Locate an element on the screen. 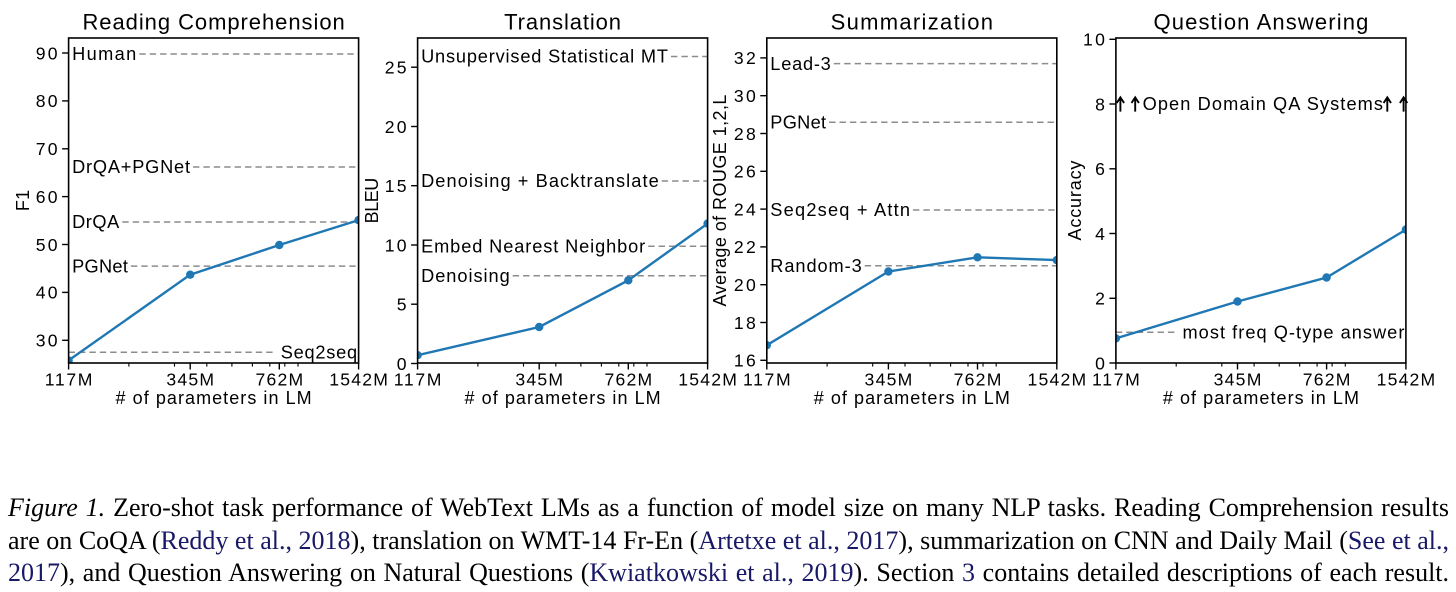 This screenshot has height=592, width=1456. svg-text: Average of ROUGE 1,2,L is located at coordinates (720, 201).